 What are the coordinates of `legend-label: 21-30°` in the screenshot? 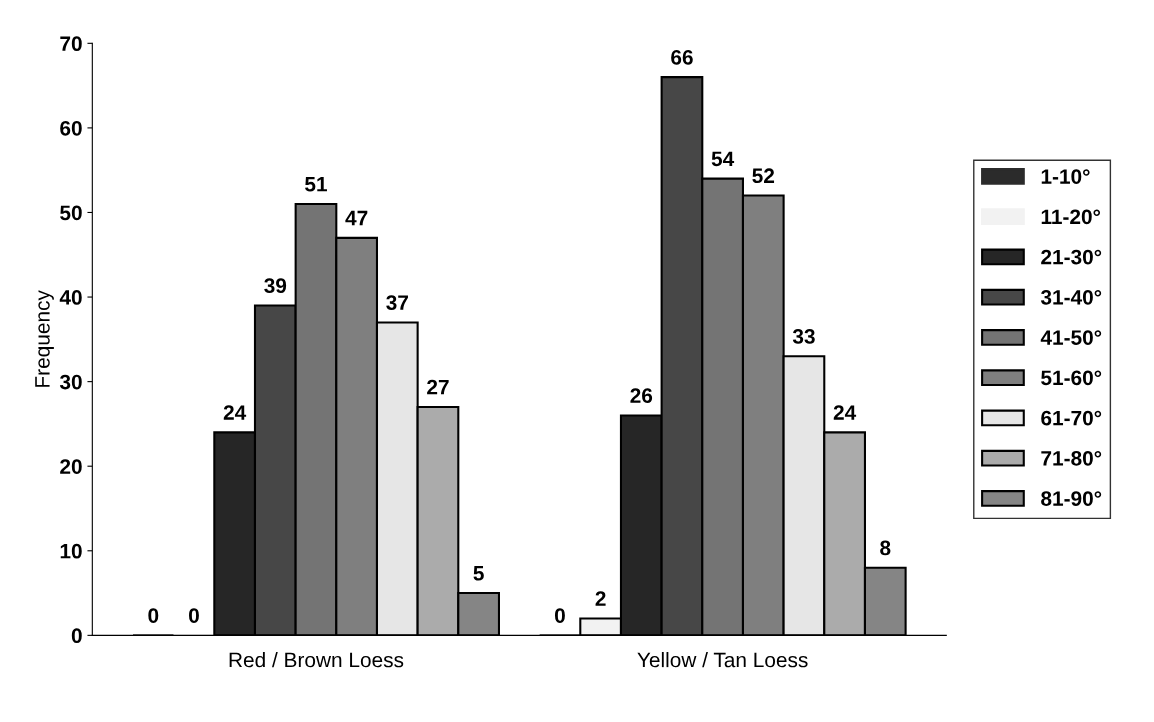 It's located at (1071, 257).